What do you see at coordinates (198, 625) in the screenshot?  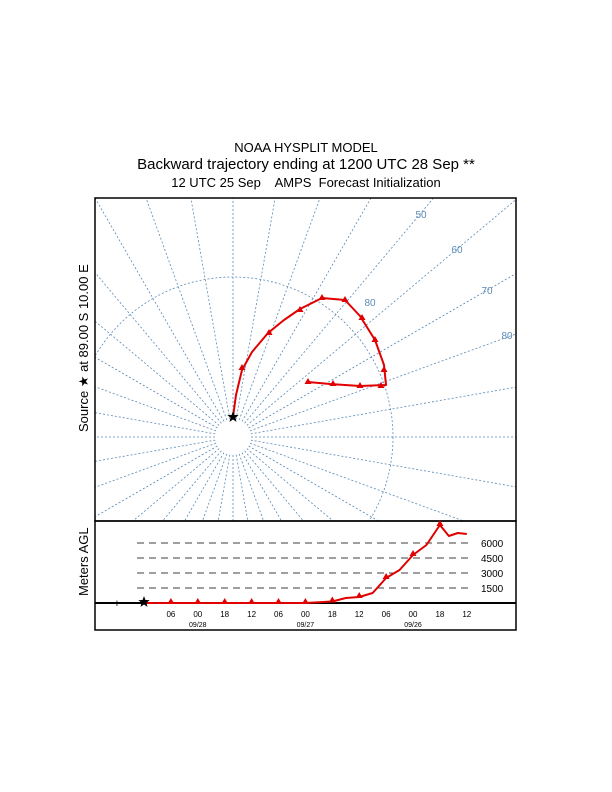 I see `date-label: 09/28` at bounding box center [198, 625].